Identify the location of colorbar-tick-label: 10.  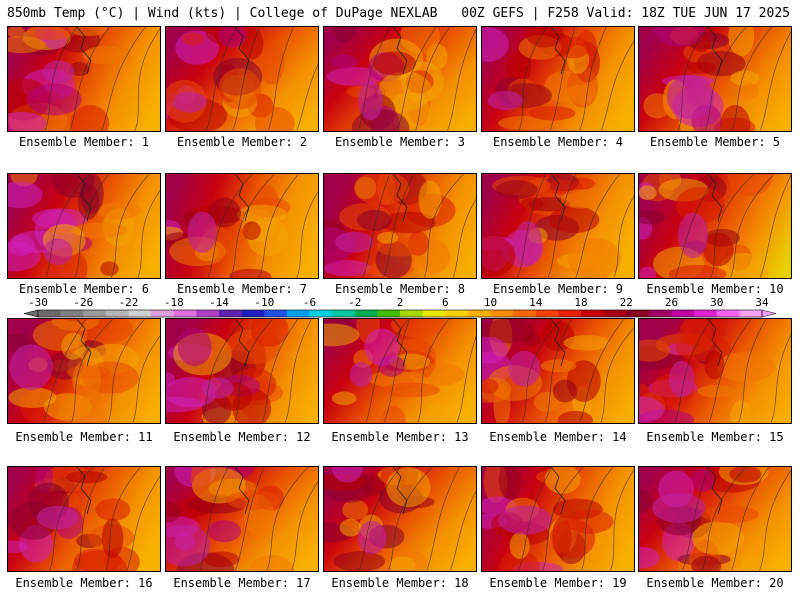
(490, 302).